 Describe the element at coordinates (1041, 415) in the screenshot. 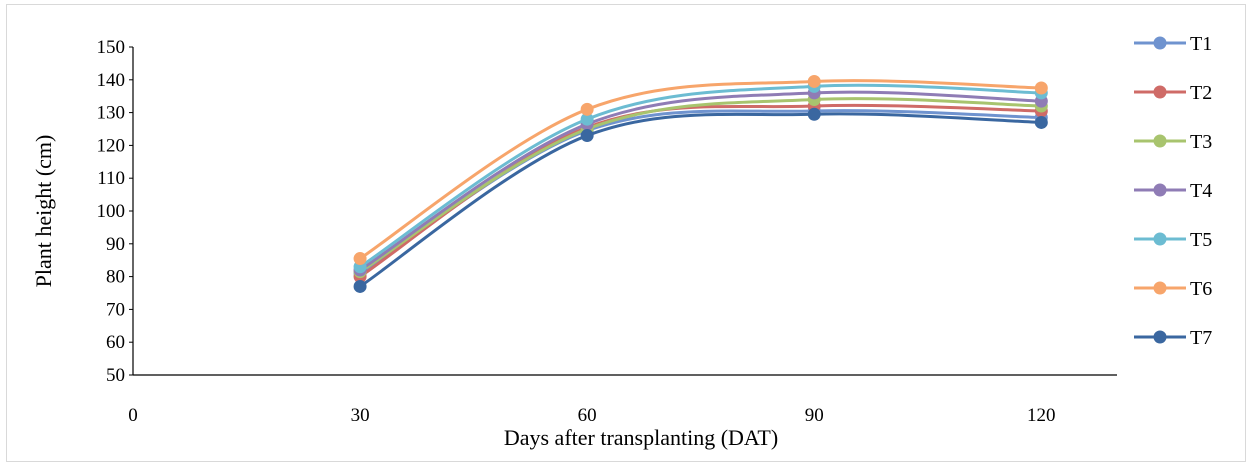

I see `x-tick-label: 120` at that location.